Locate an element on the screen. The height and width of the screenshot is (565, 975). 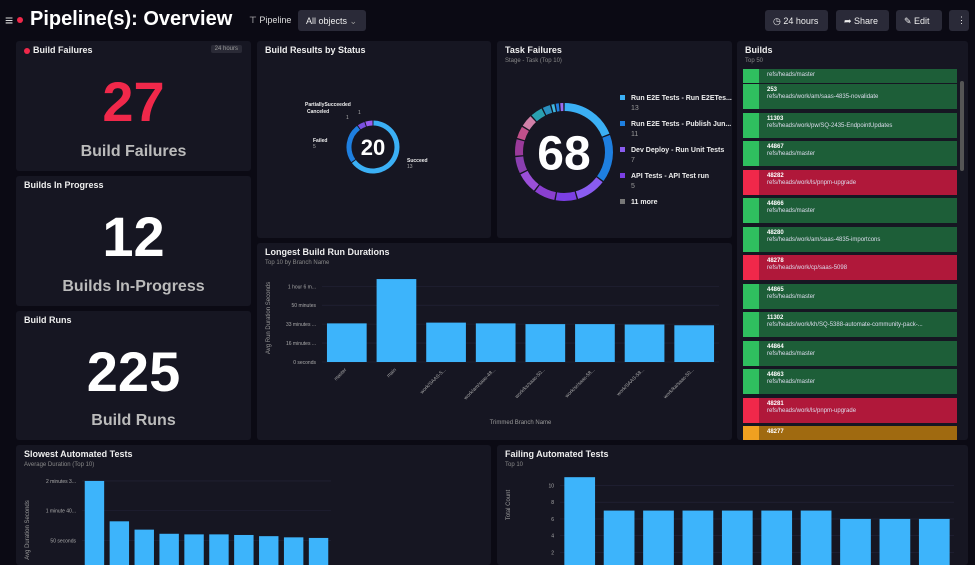
build-branch: refs/heads/work/am/saas-4835-importcons is located at coordinates (823, 240).